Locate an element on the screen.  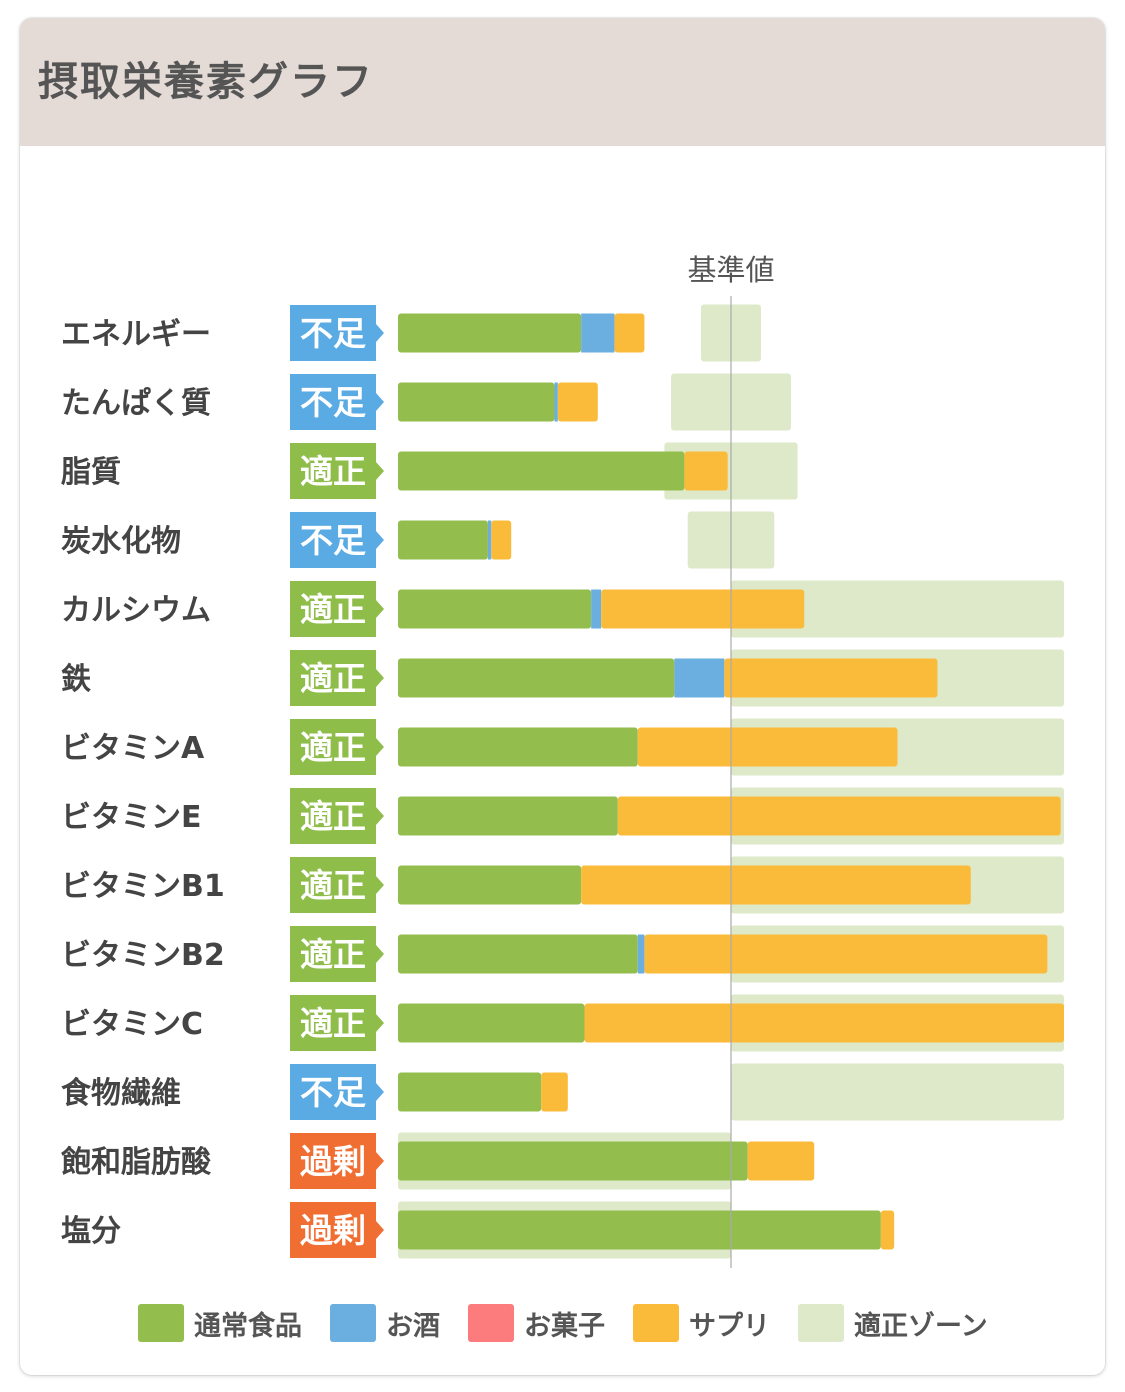
reference-line-label: 基準値 is located at coordinates (730, 270).